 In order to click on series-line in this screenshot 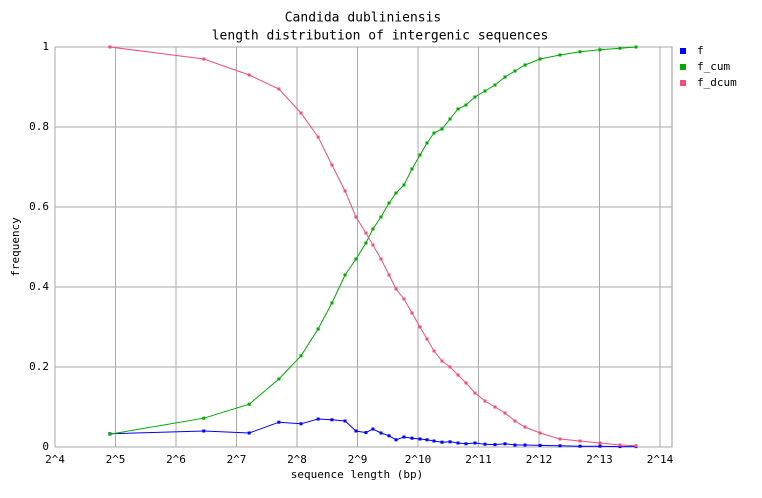, I will do `click(372, 433)`.